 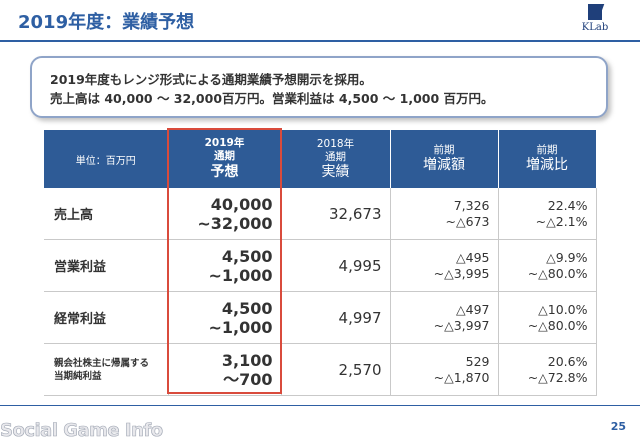 What do you see at coordinates (106, 317) in the screenshot?
I see `row-label: 経常利益` at bounding box center [106, 317].